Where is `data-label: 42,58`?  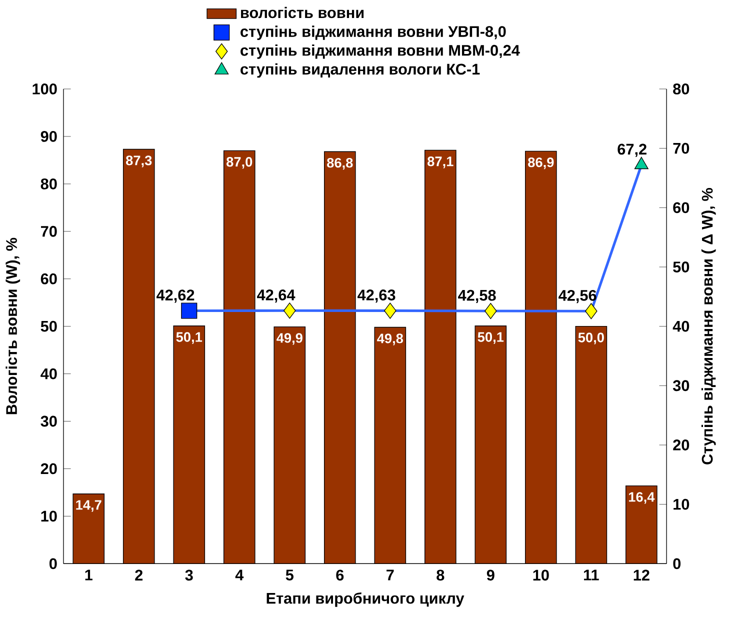
data-label: 42,58 is located at coordinates (477, 297).